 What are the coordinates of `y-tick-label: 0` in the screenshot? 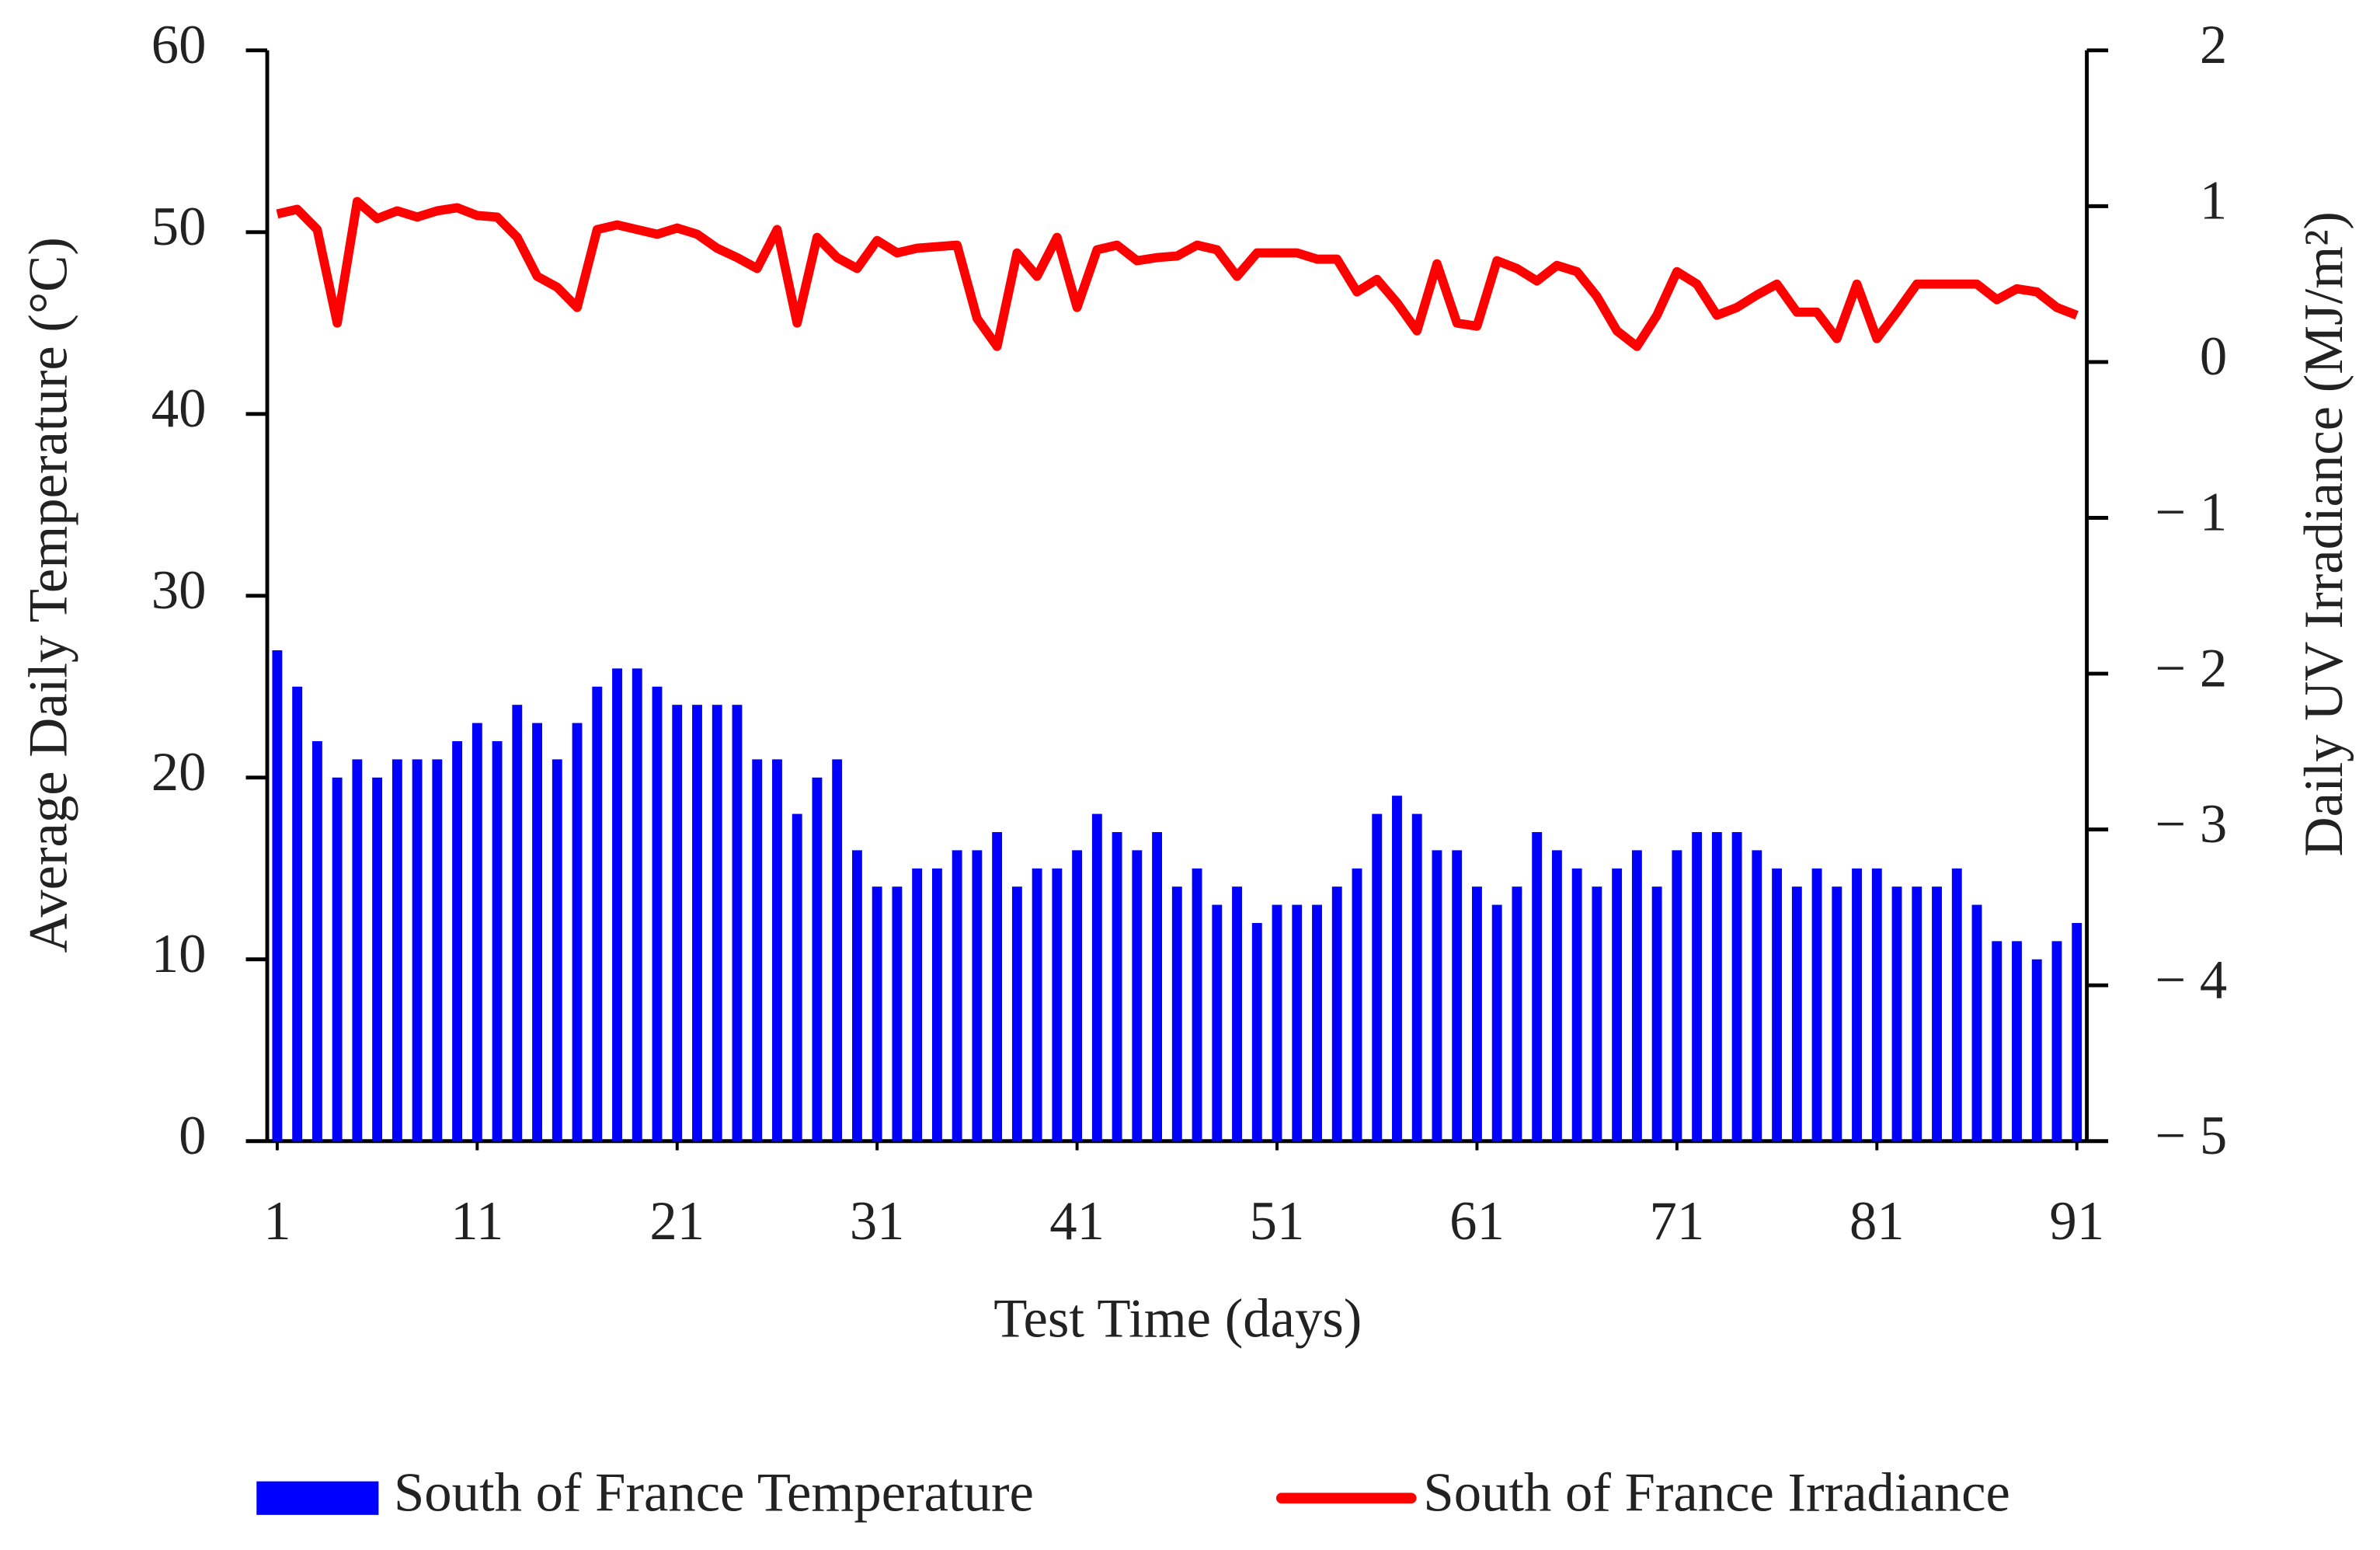 It's located at (193, 1136).